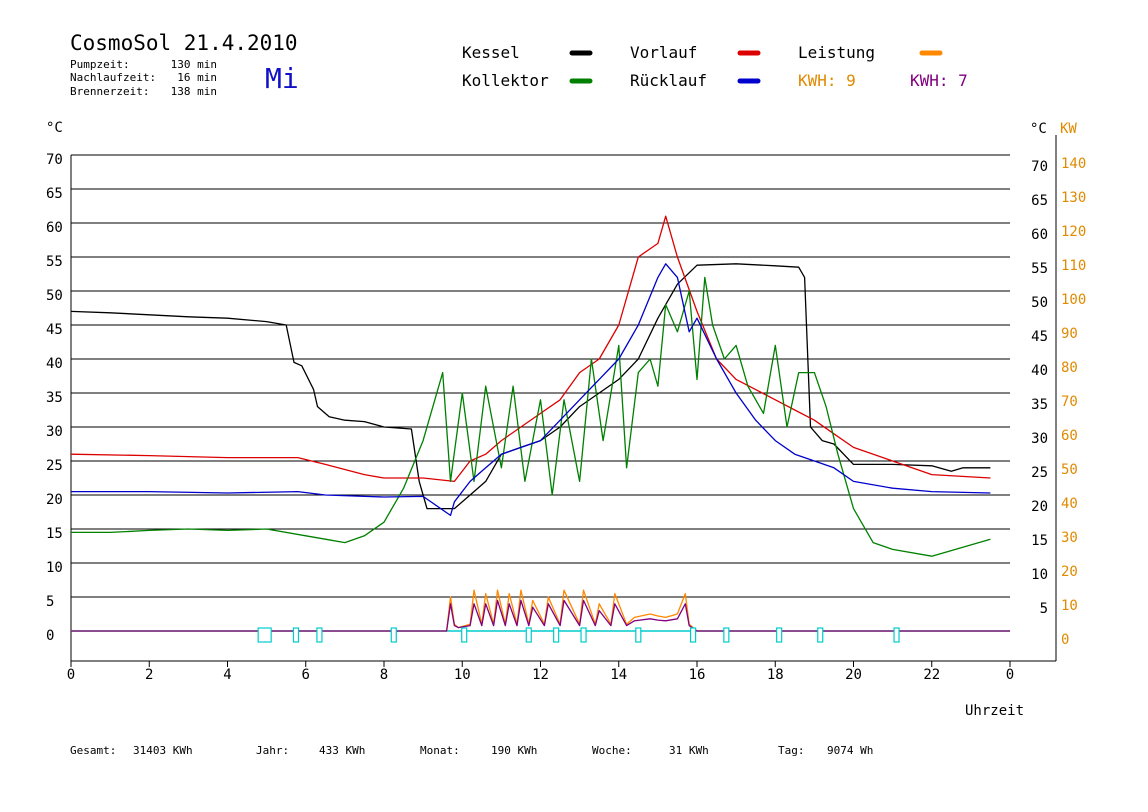 This screenshot has width=1148, height=812. Describe the element at coordinates (54, 432) in the screenshot. I see `y-tick-left-30: 30` at that location.